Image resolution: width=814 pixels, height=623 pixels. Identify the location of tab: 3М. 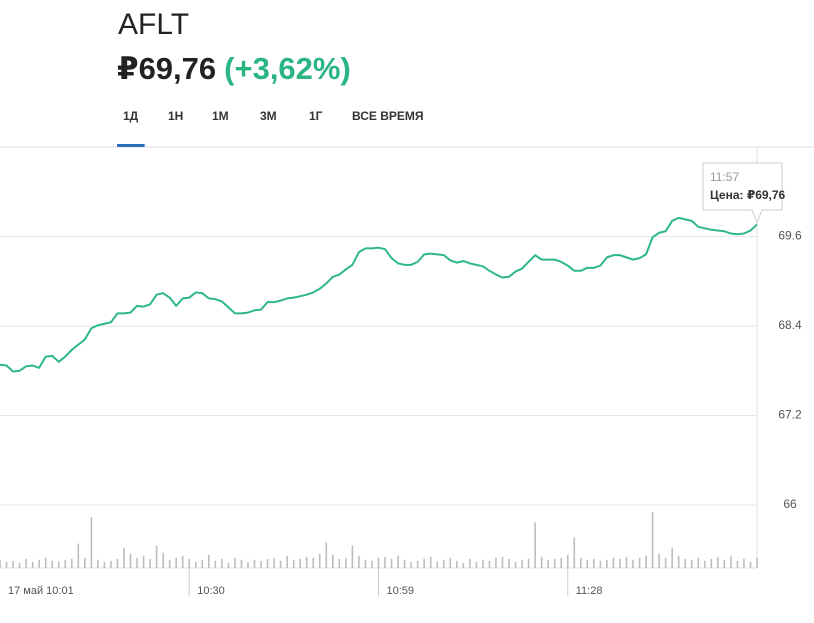
(268, 116).